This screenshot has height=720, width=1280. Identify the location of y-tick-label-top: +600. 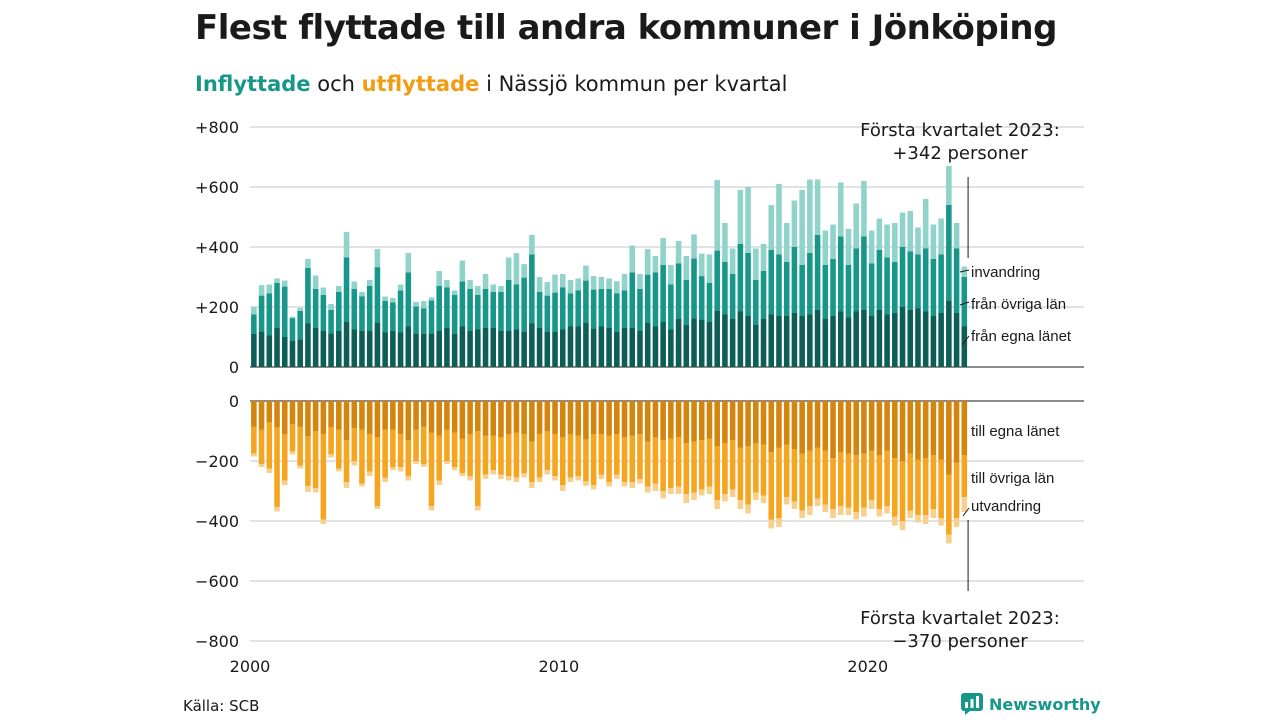
(217, 187).